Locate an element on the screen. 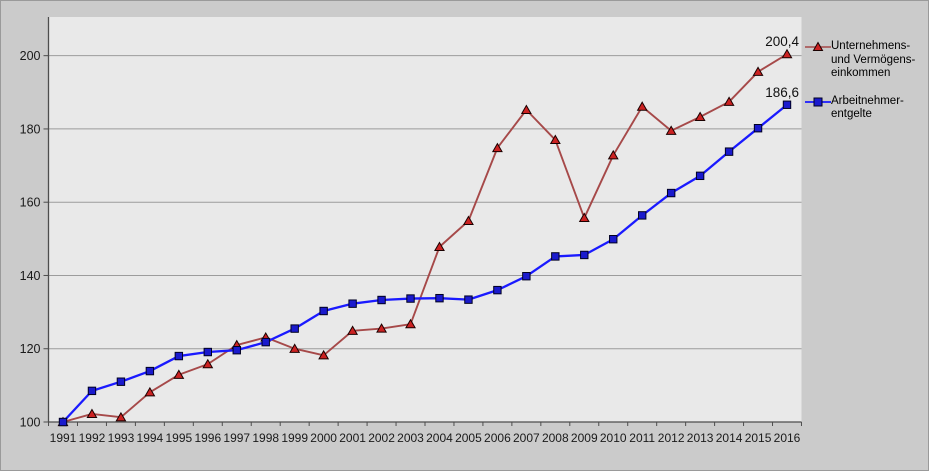  x-tick-label: 2011 is located at coordinates (642, 438).